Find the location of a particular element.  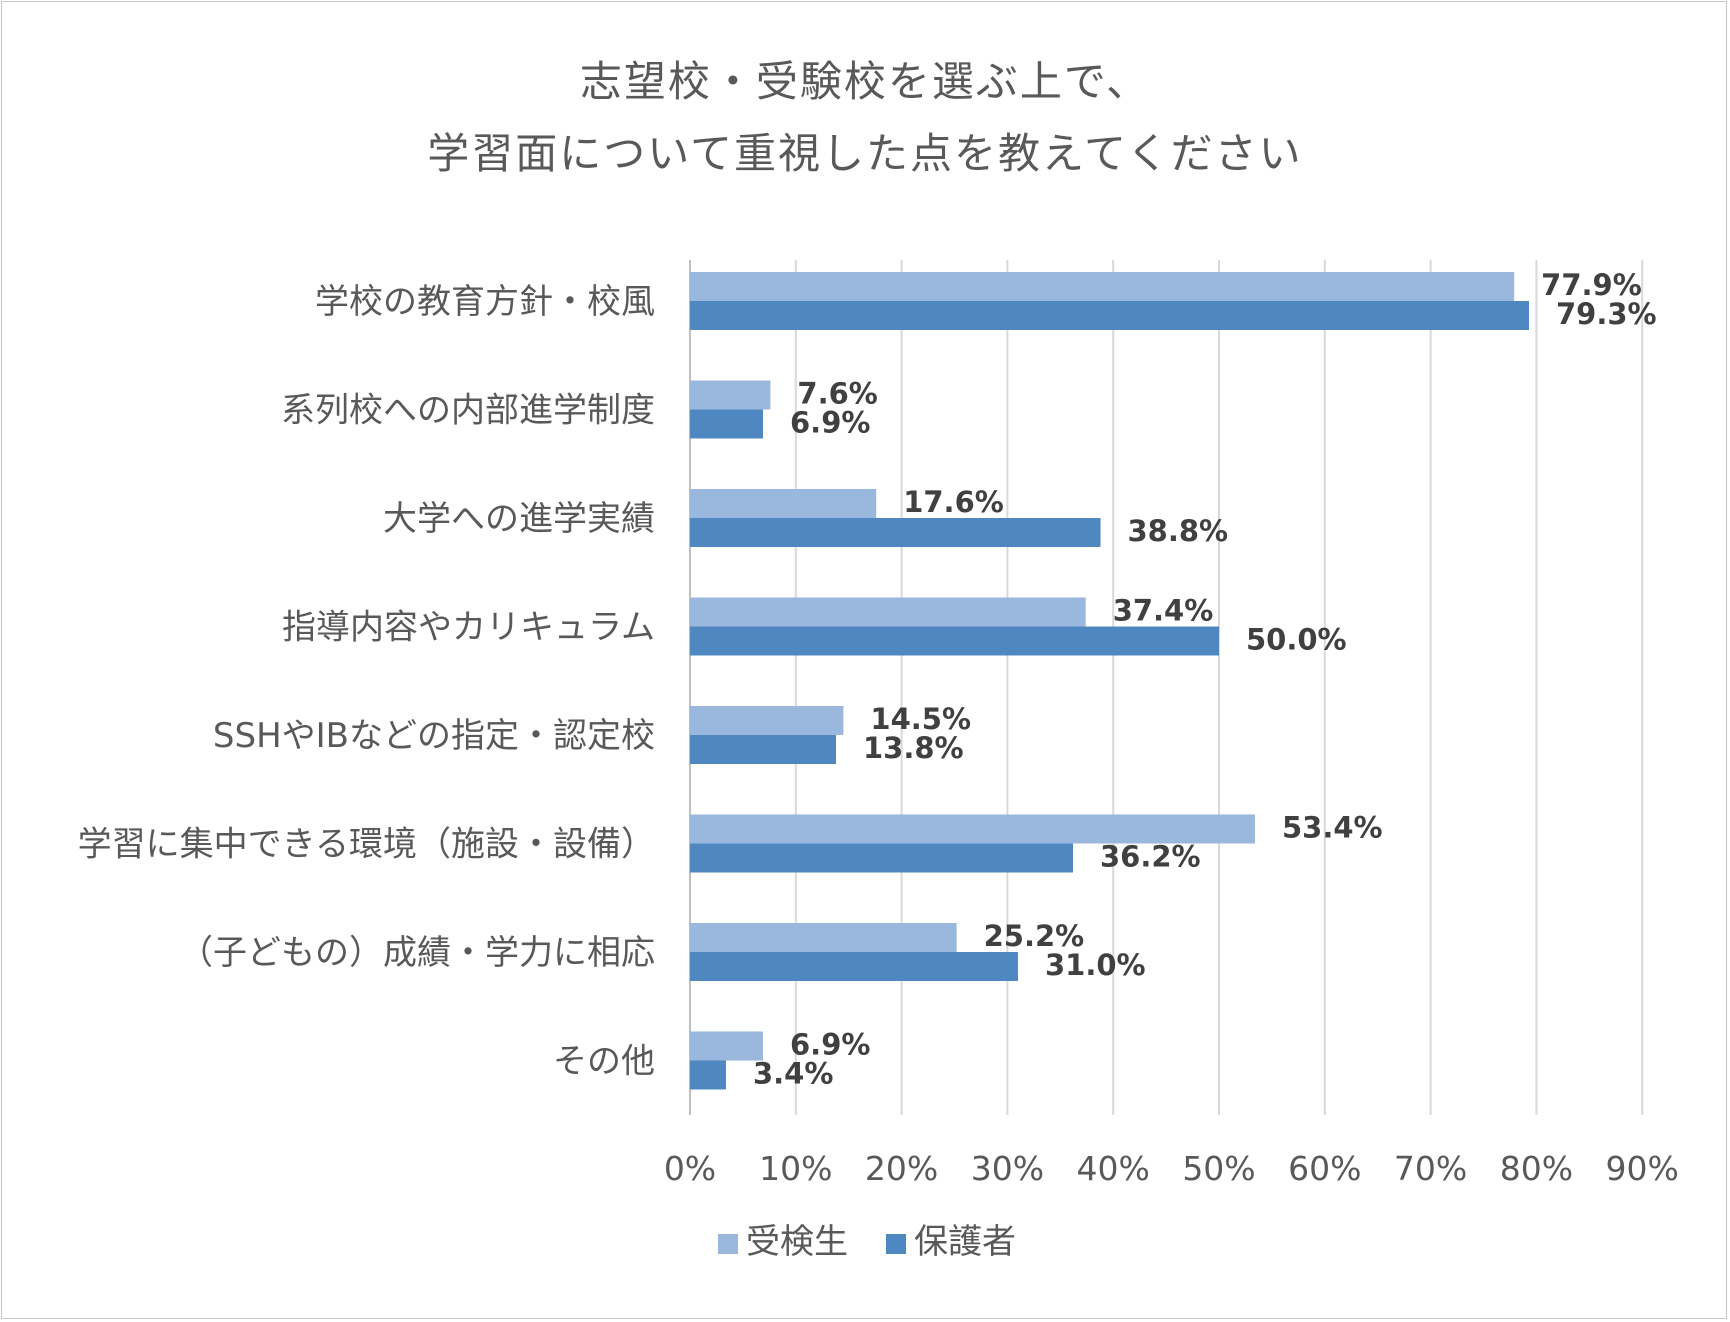

category-label: （子どもの）成績・学力に相応 is located at coordinates (417, 953).